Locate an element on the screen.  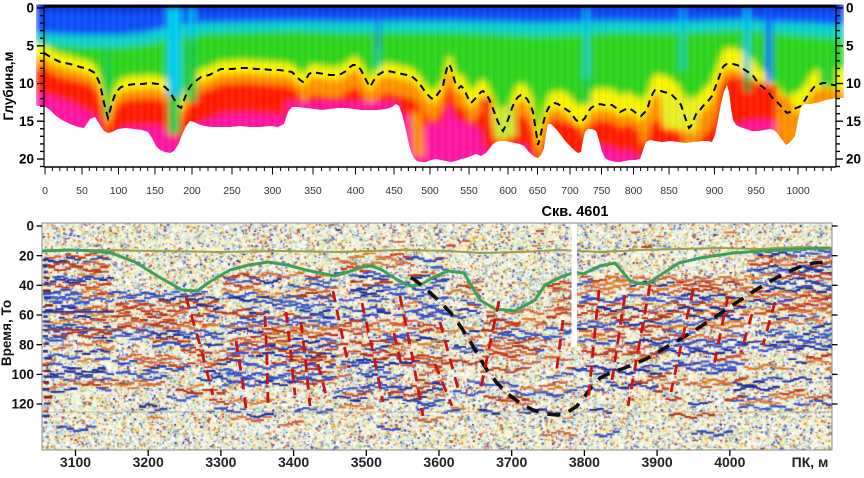
svg-text: 300 is located at coordinates (273, 191).